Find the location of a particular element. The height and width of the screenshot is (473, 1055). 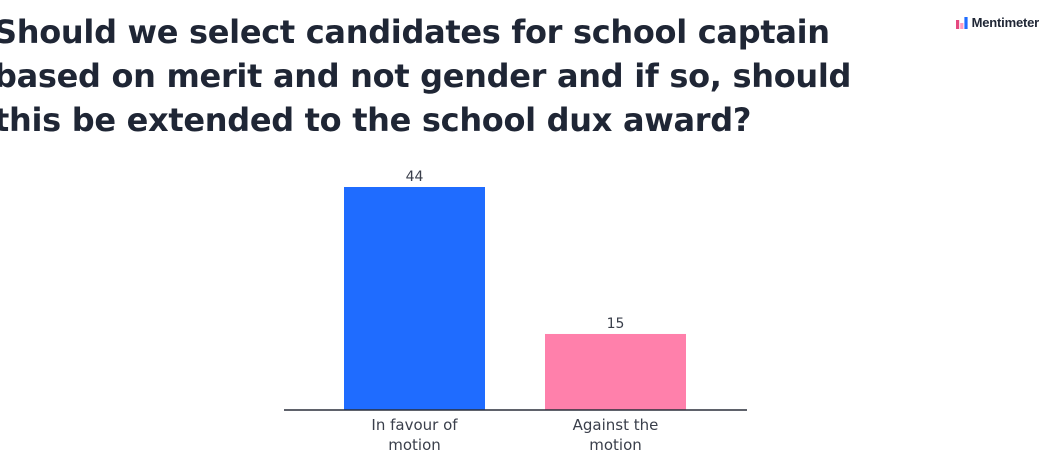

brand: Mentimeter is located at coordinates (997, 22).